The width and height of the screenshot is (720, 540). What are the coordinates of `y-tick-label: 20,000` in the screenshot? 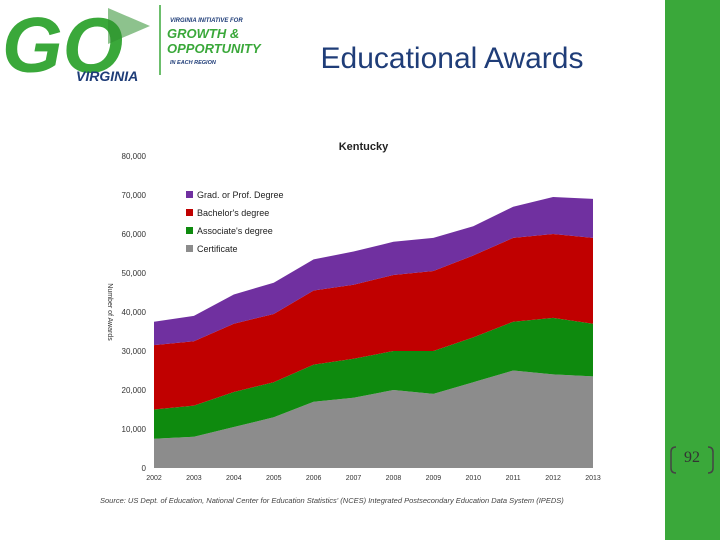 It's located at (134, 390).